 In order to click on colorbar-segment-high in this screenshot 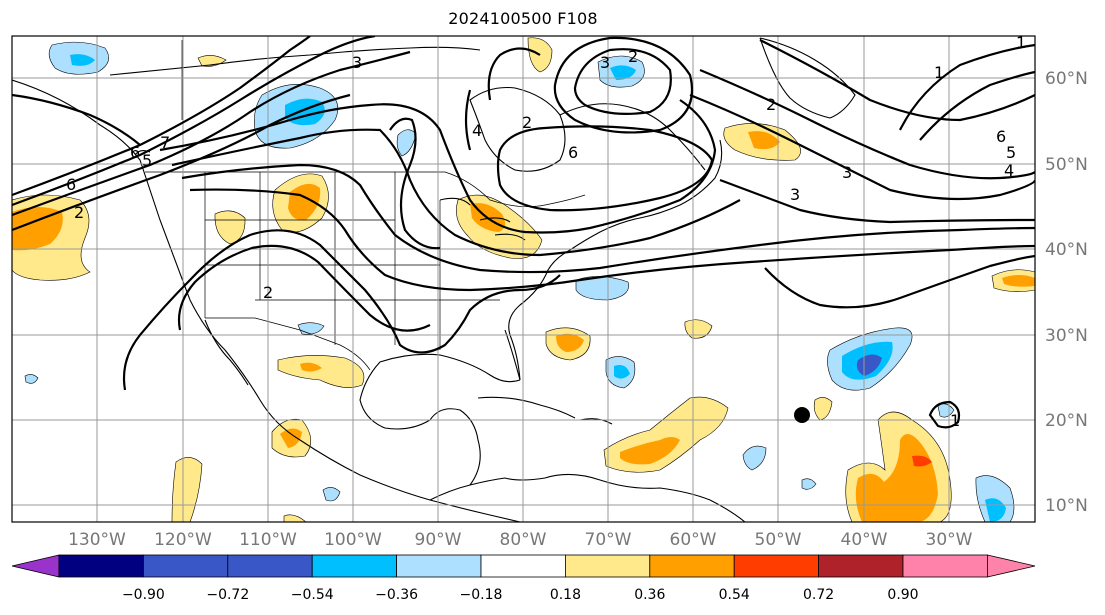, I will do `click(1011, 566)`.